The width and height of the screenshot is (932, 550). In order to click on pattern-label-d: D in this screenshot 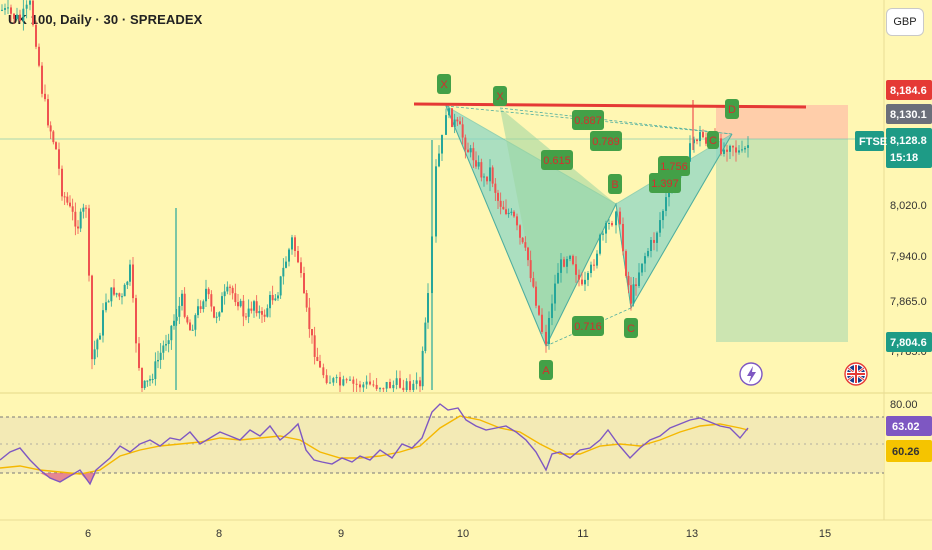, I will do `click(732, 109)`.